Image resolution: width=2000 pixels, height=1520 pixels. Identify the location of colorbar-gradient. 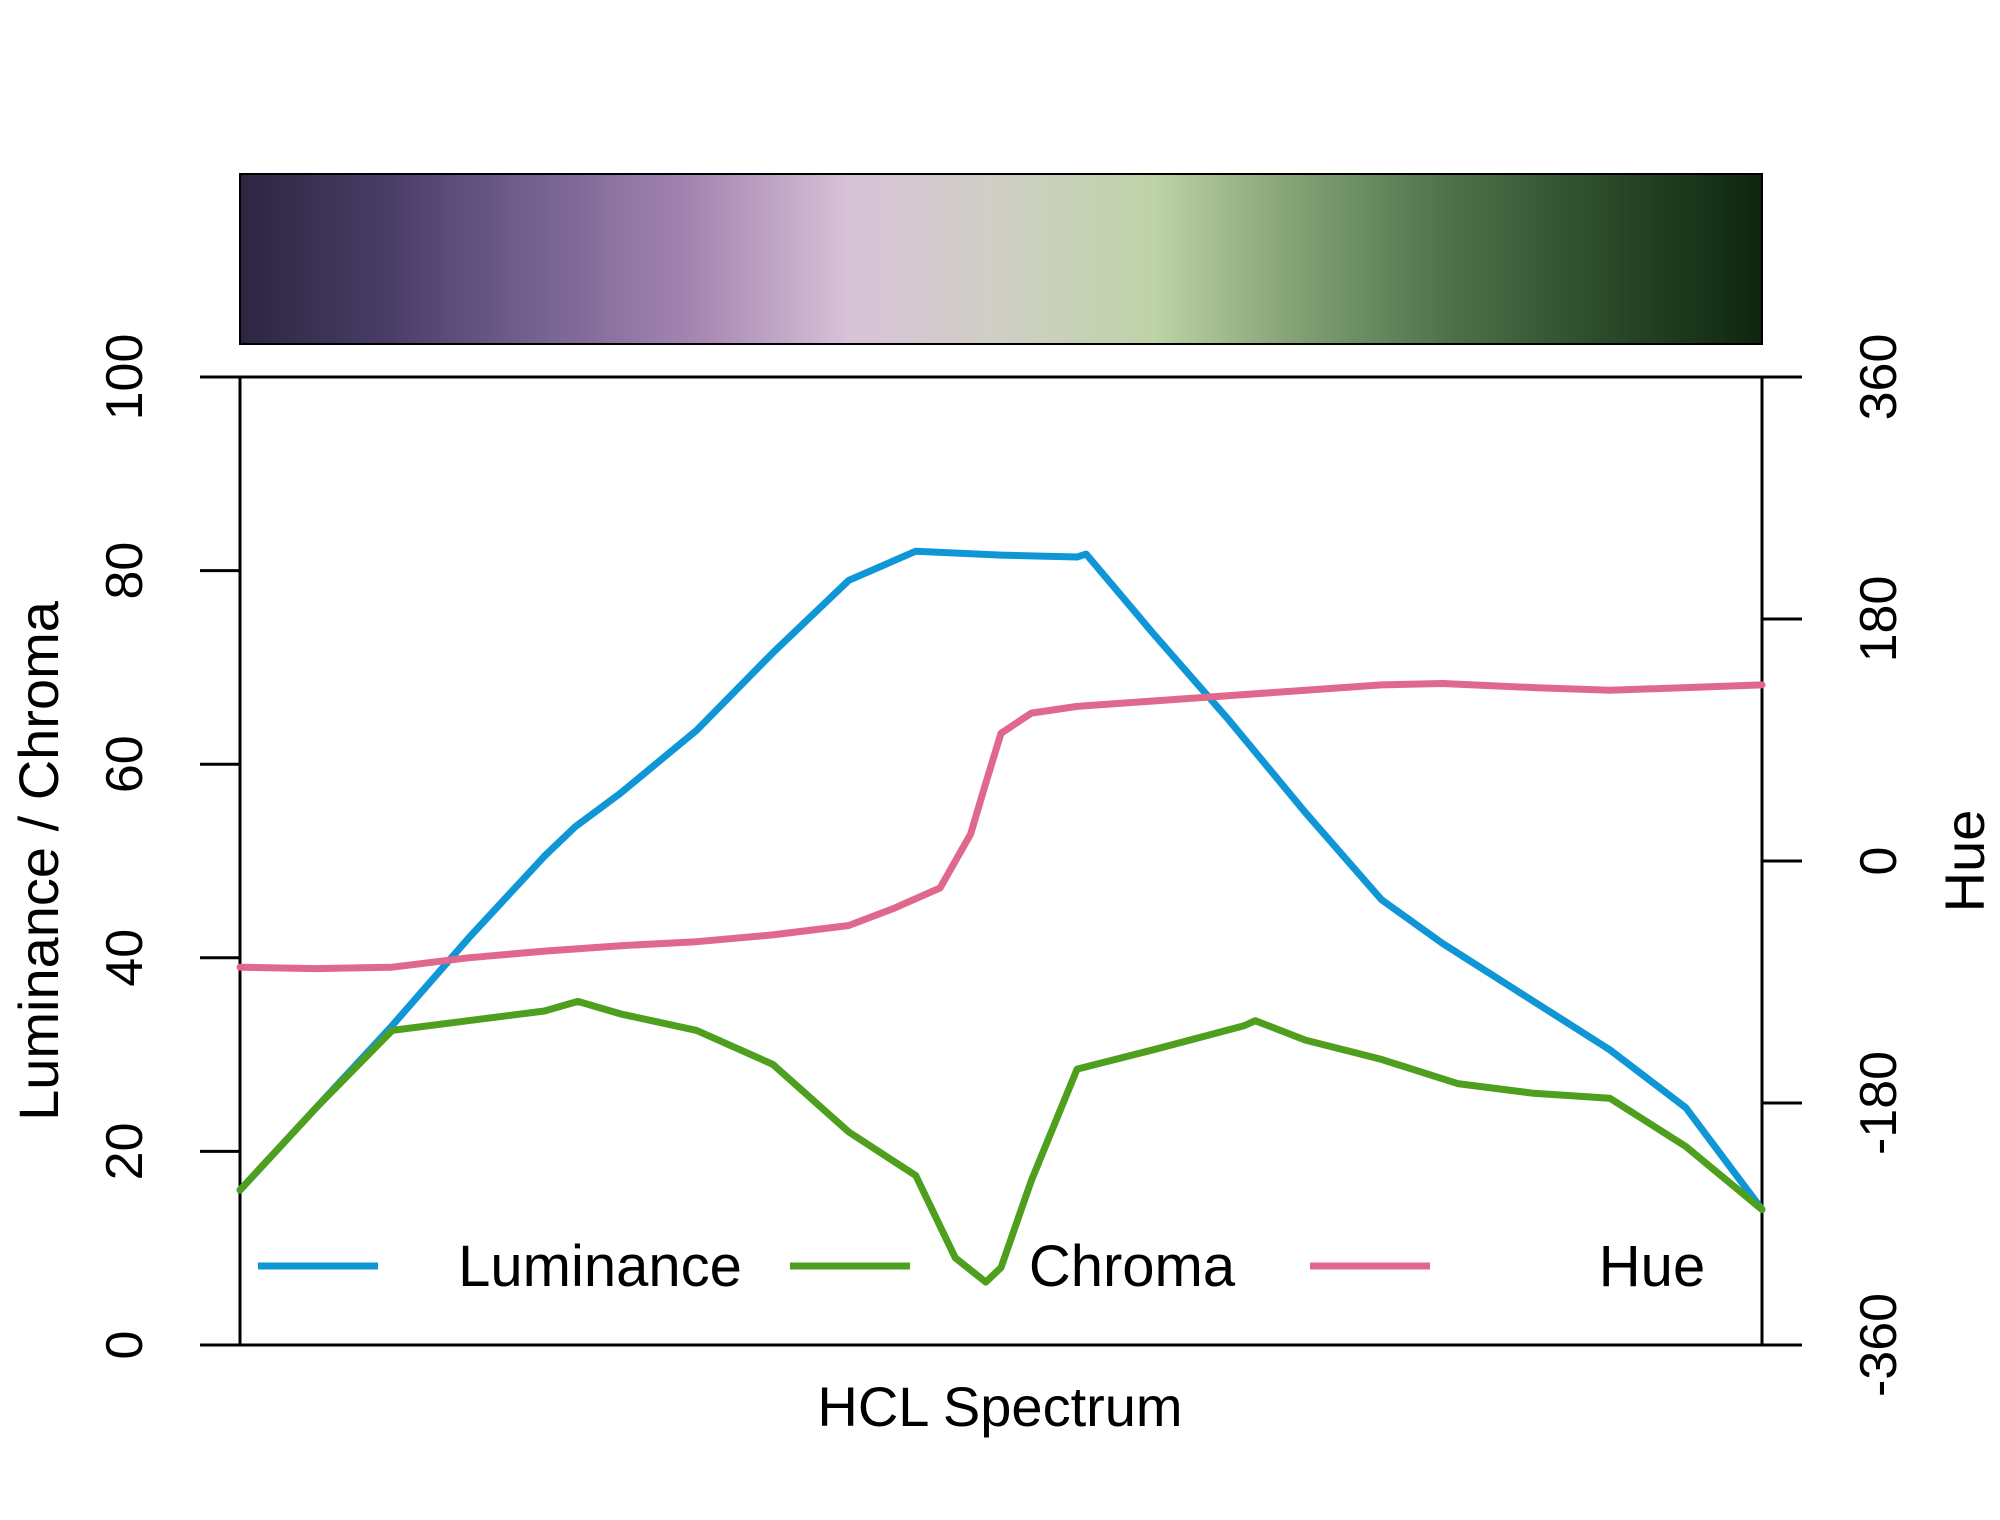
(1001, 259).